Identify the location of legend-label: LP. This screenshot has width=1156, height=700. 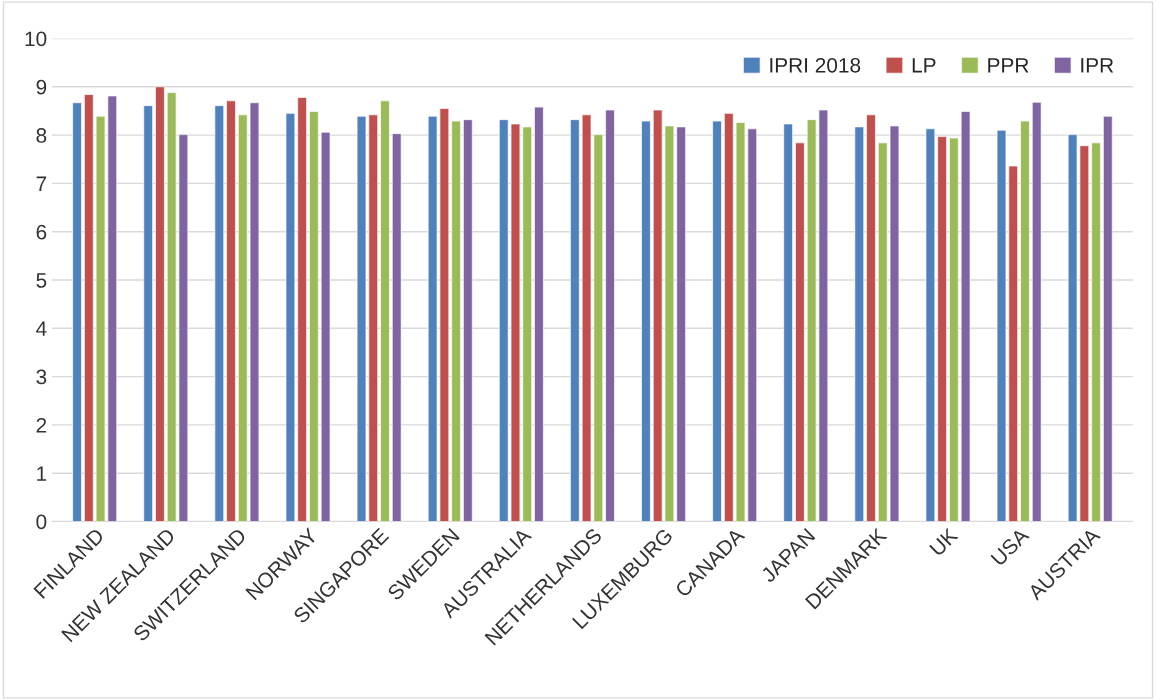
(924, 65).